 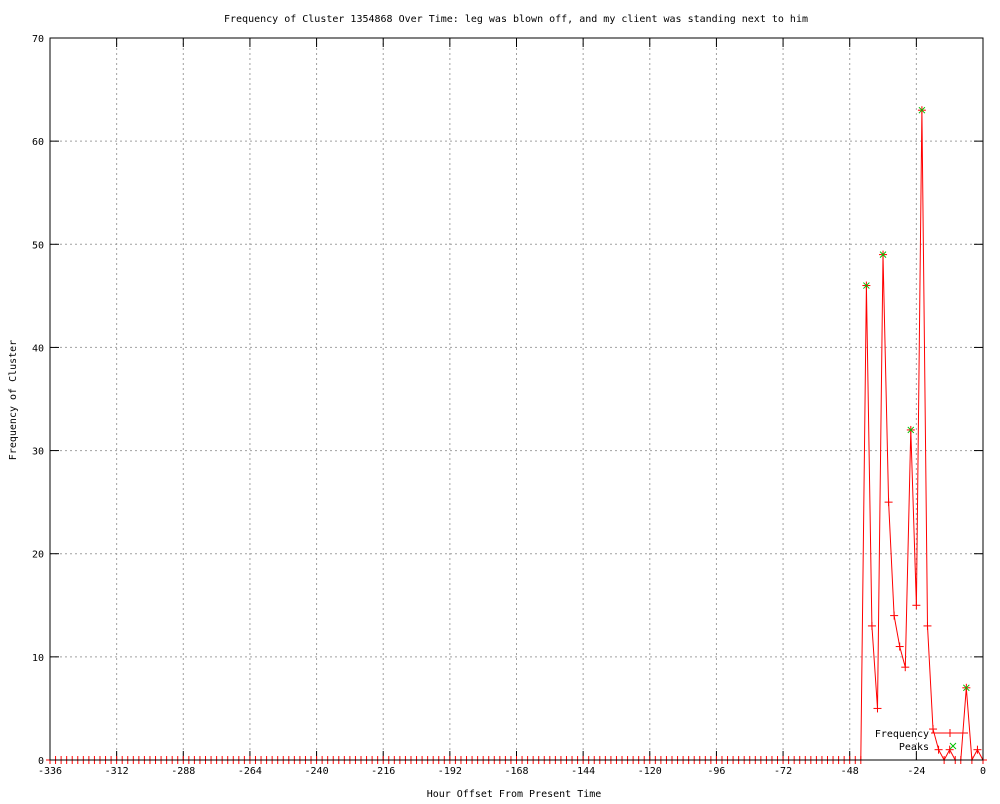 I want to click on y-tick-label: 10, so click(x=38, y=658).